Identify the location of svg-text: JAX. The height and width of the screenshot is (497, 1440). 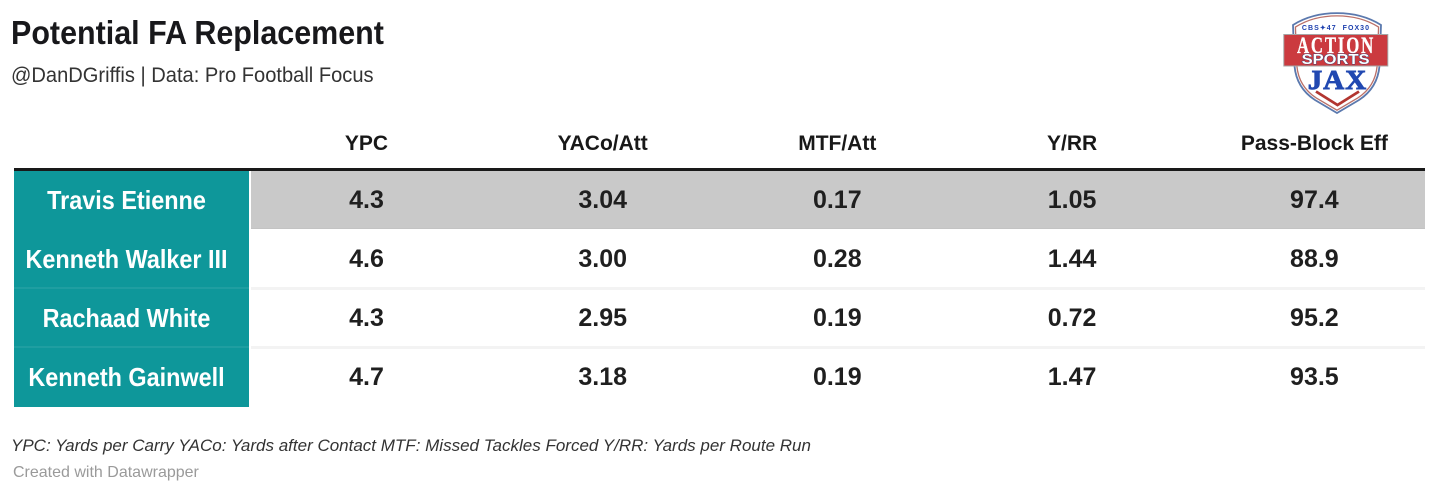
(1338, 79).